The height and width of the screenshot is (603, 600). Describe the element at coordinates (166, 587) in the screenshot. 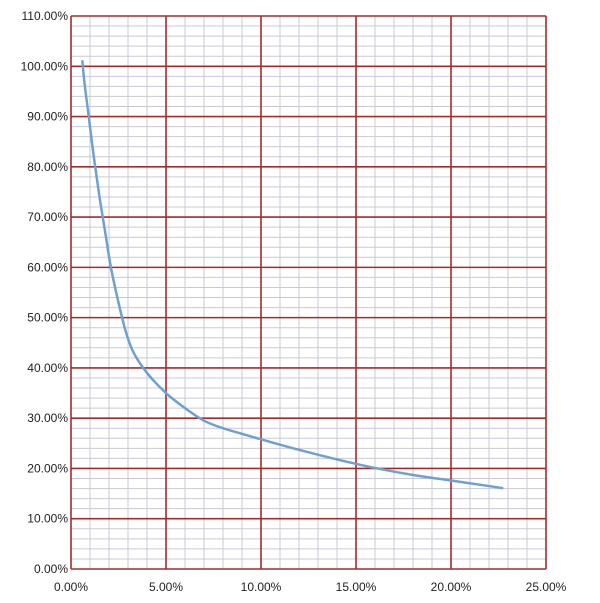

I see `x-tick-label: 5.00%` at that location.